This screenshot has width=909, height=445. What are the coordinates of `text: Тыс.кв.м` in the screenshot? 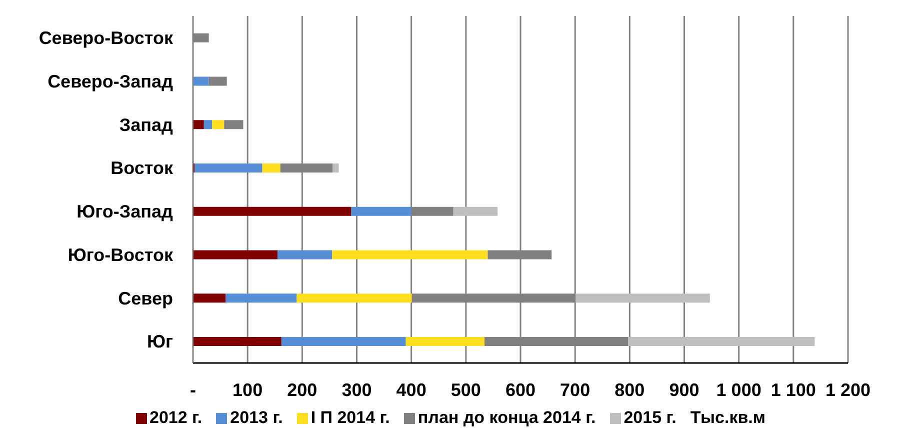 It's located at (728, 418).